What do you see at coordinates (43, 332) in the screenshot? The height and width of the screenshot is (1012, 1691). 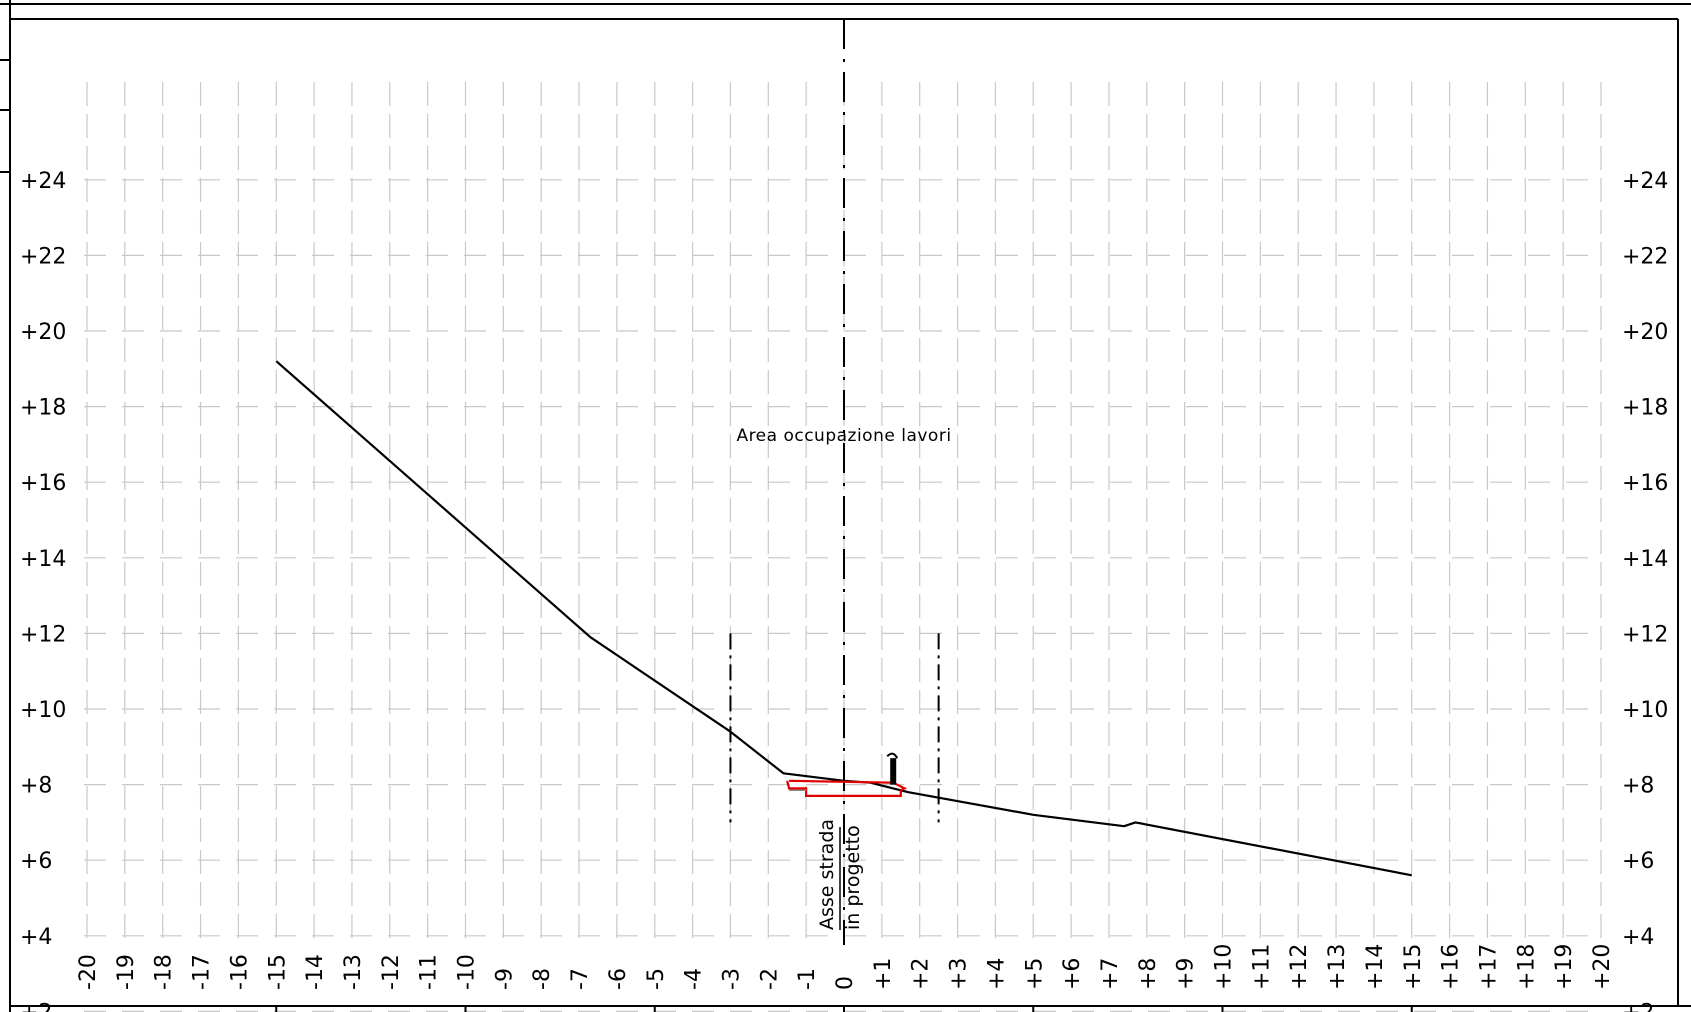 I see `y-tick-label-left: +20` at bounding box center [43, 332].